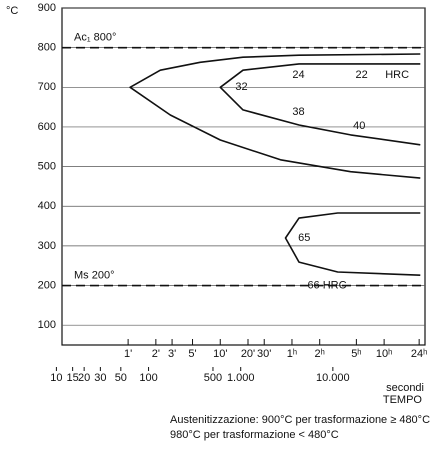  Describe the element at coordinates (304, 238) in the screenshot. I see `annotation: 65` at that location.